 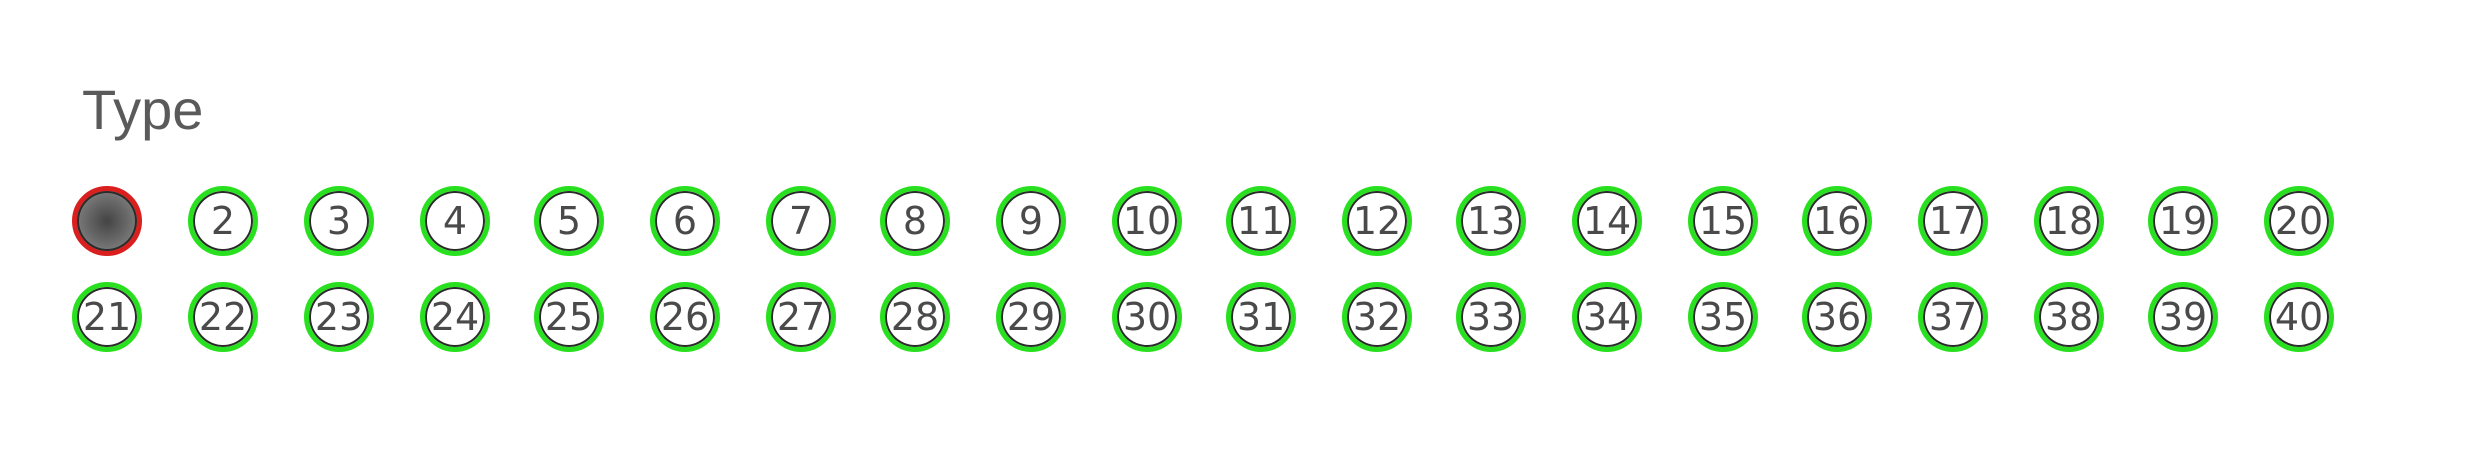 I want to click on answer-bubble-37: 37, so click(x=1953, y=317).